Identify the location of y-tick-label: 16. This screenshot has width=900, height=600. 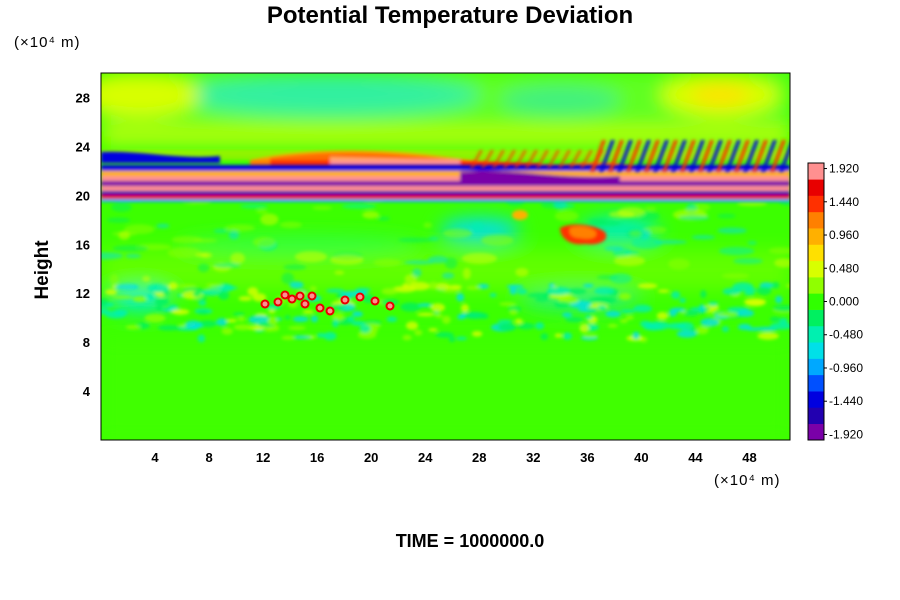
(83, 244).